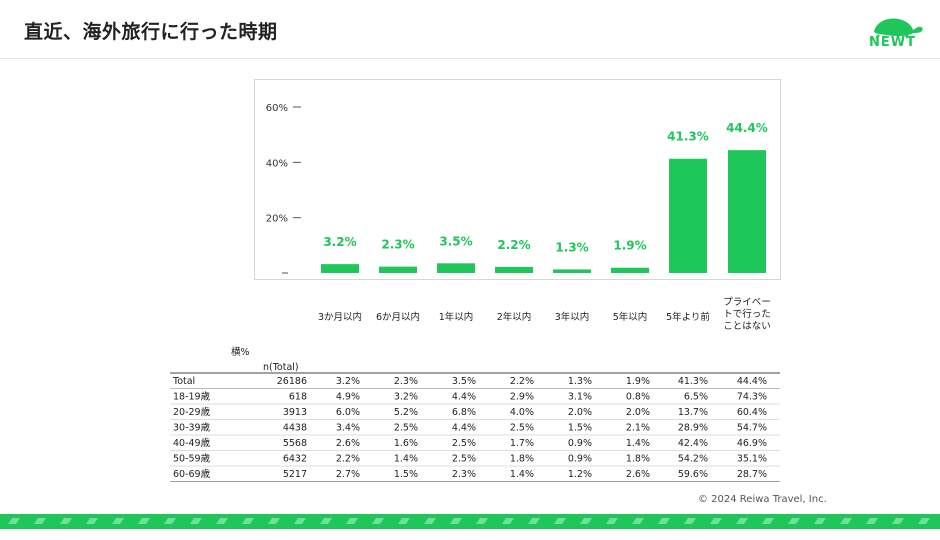  Describe the element at coordinates (693, 381) in the screenshot. I see `table-cell: 41.3%` at that location.